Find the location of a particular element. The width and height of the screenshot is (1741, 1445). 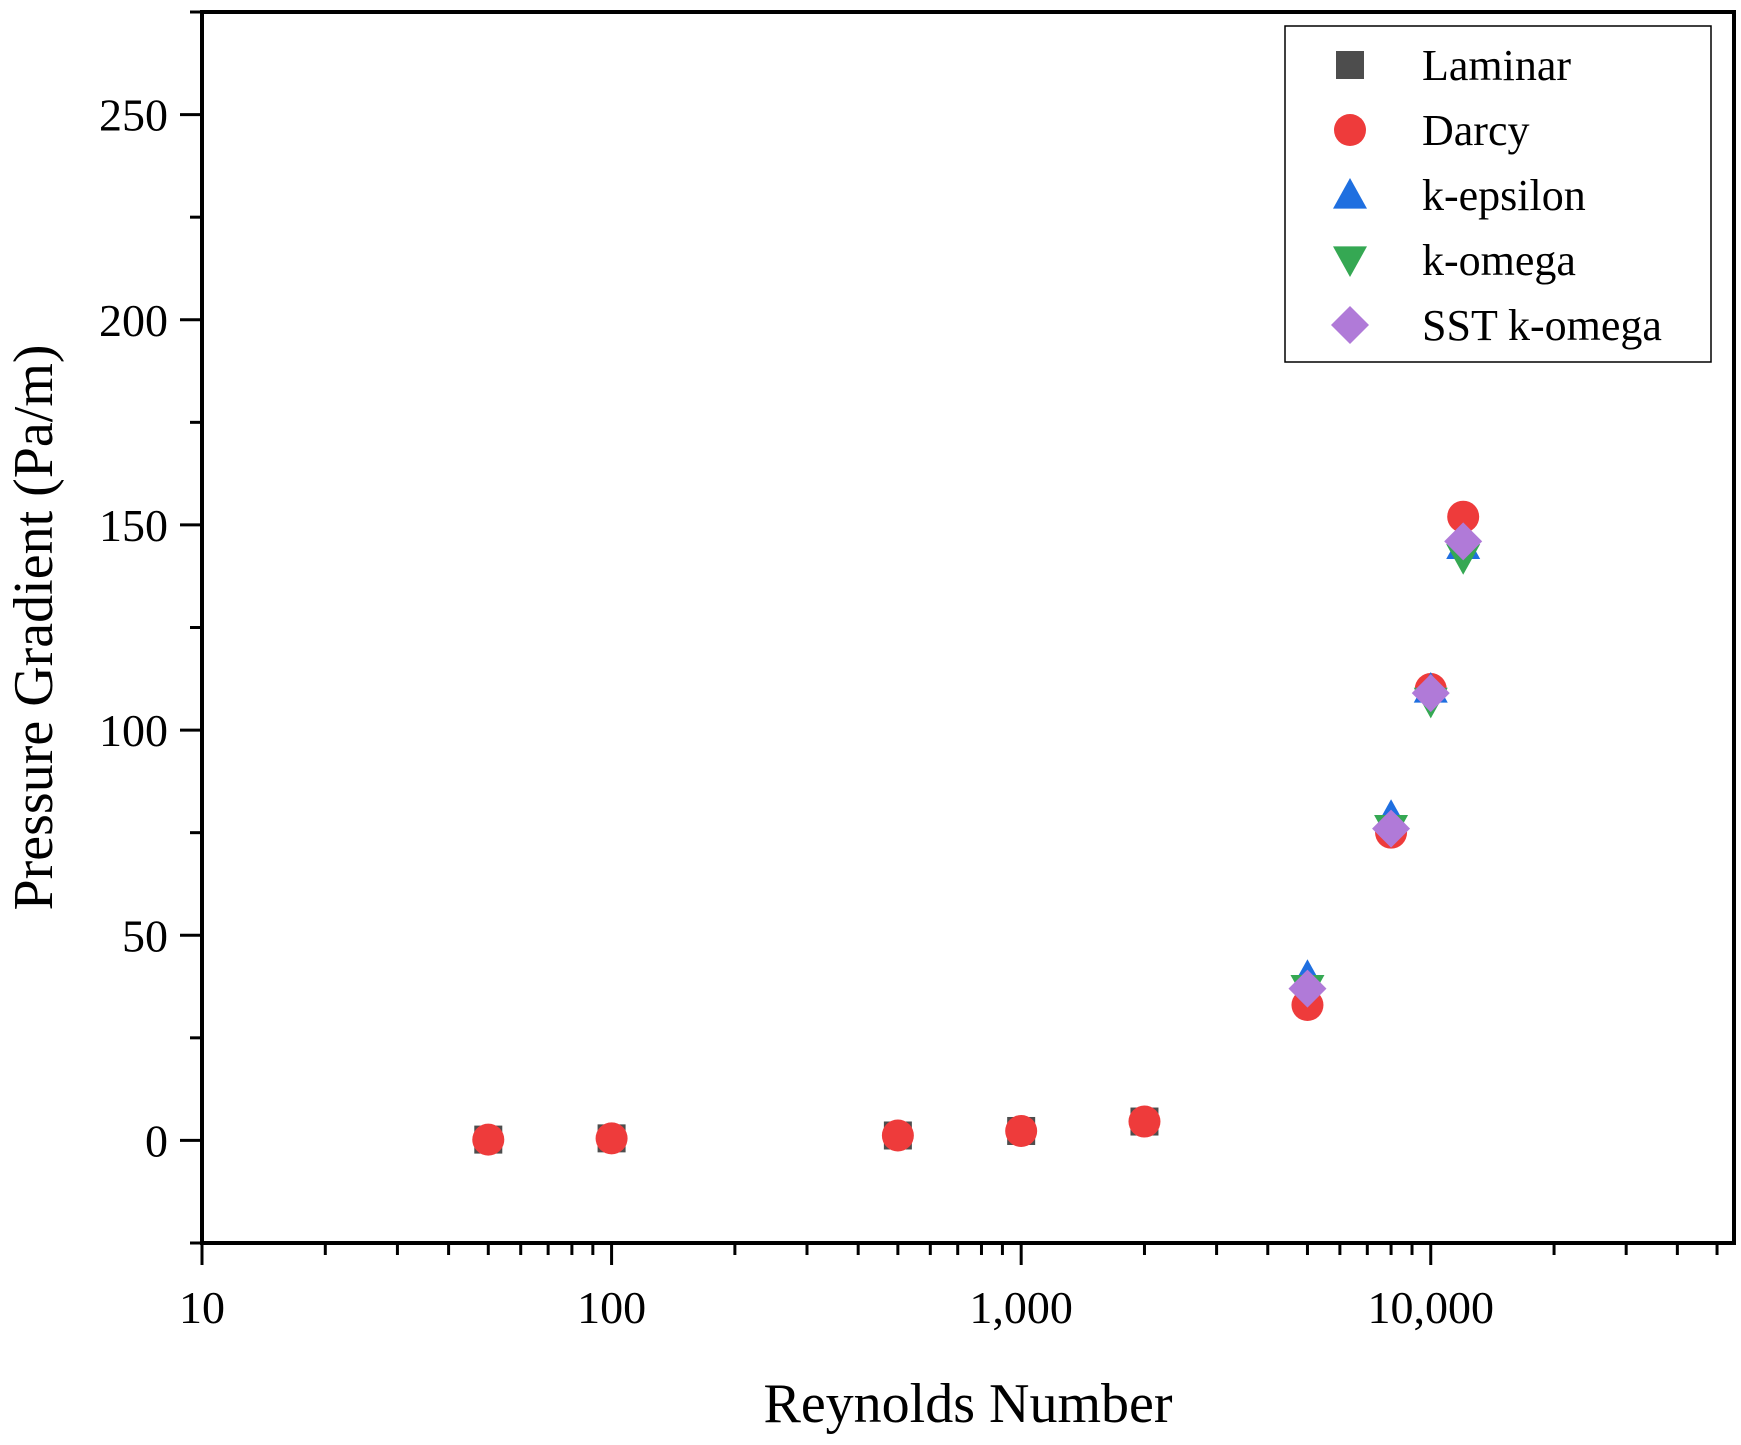

legend-label: Darcy is located at coordinates (1476, 130).